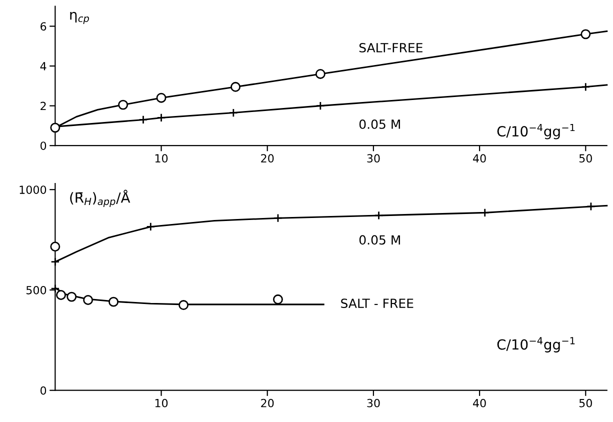 The width and height of the screenshot is (613, 422). What do you see at coordinates (79, 18) in the screenshot?
I see `y-axis-title: η$_{cp}$` at bounding box center [79, 18].